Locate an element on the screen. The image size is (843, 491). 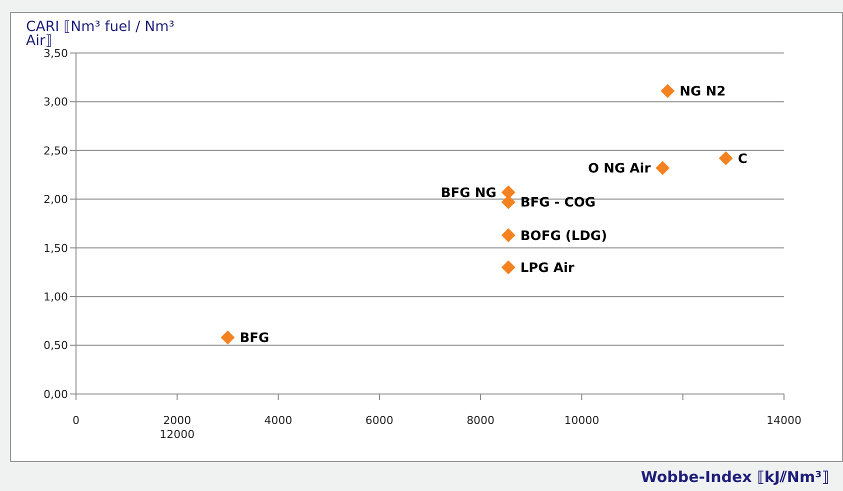
x-tick-label: 0 is located at coordinates (76, 420).